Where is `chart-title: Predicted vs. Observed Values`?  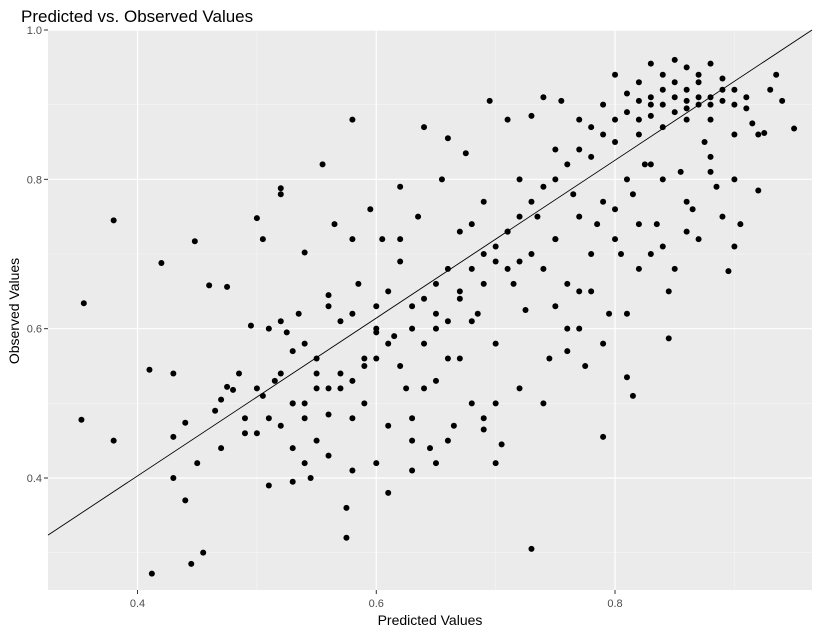 chart-title: Predicted vs. Observed Values is located at coordinates (137, 16).